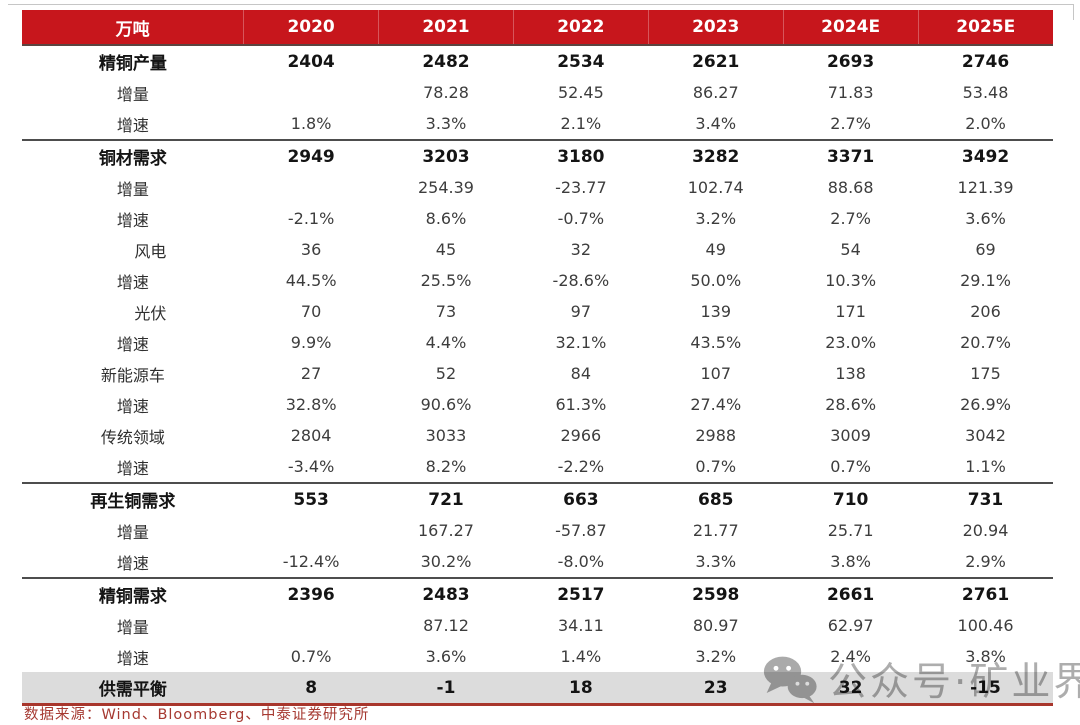  I want to click on table-row: 增速 1.8% 3.3% 2.1% 3.4% 2.7% 2.0%, so click(537, 124).